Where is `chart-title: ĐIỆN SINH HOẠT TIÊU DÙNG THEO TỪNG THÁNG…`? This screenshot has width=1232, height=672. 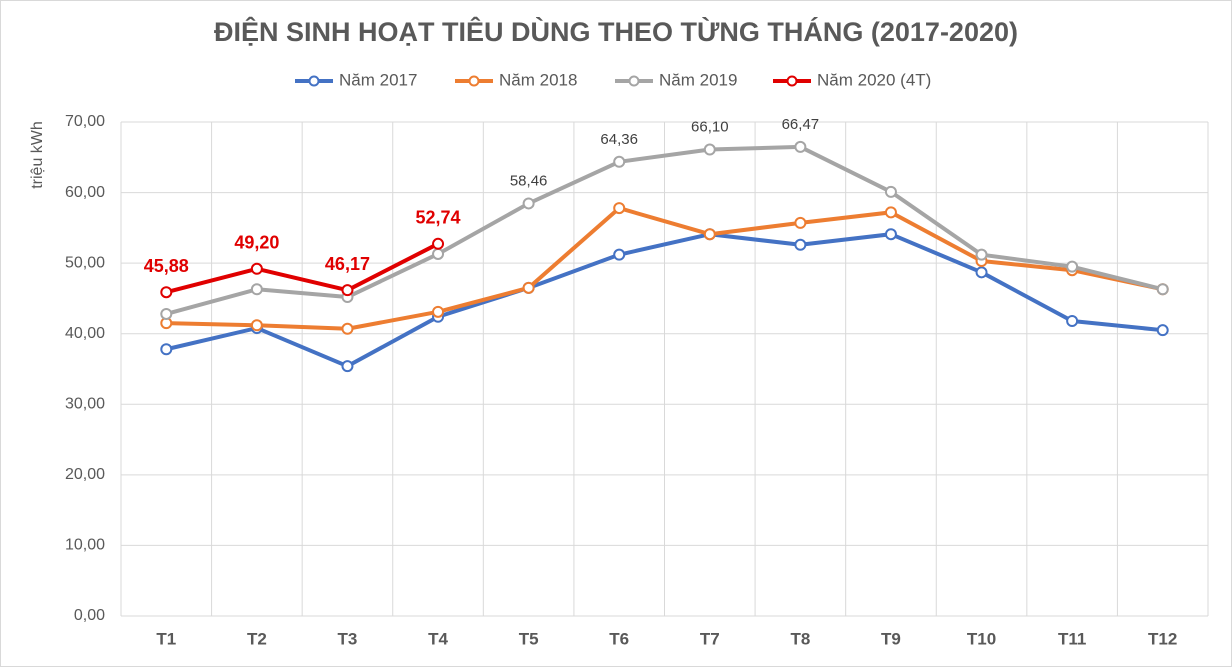
chart-title: ĐIỆN SINH HOẠT TIÊU DÙNG THEO TỪNG THÁNG… is located at coordinates (616, 31).